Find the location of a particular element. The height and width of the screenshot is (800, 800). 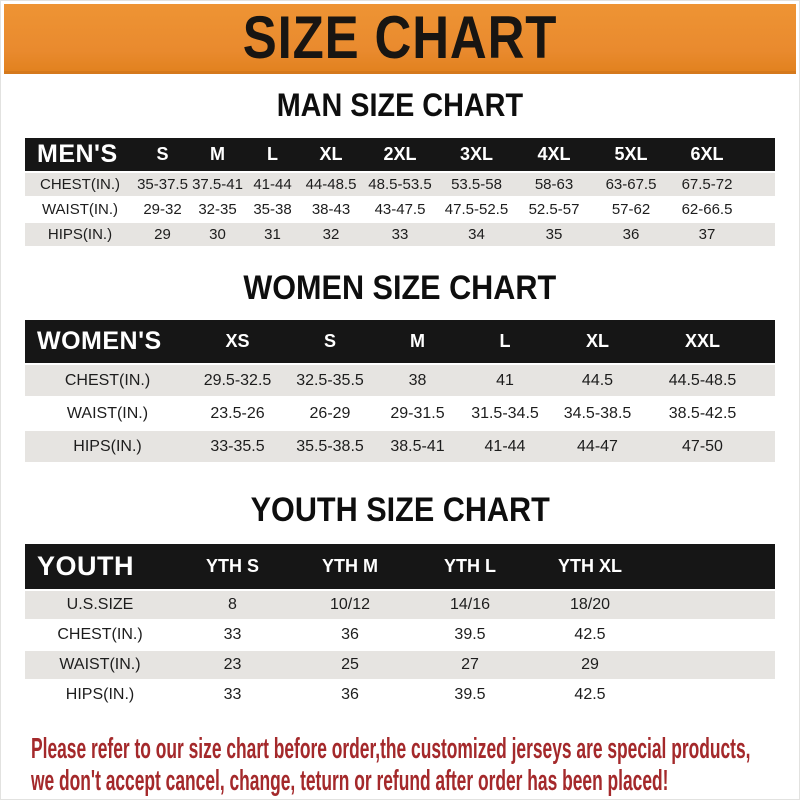

size-column-header: YTH S is located at coordinates (232, 566).